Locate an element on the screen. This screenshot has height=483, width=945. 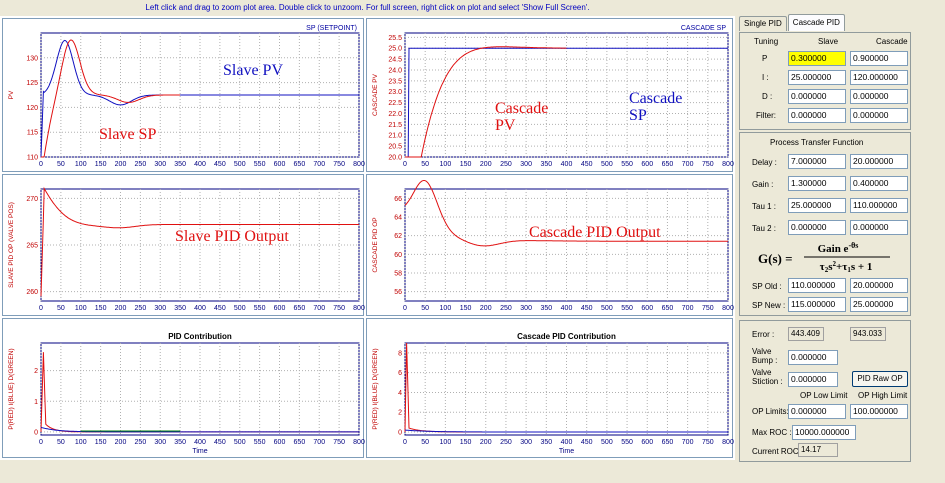
cascadeop-x-tick: 450 is located at coordinates (587, 308).